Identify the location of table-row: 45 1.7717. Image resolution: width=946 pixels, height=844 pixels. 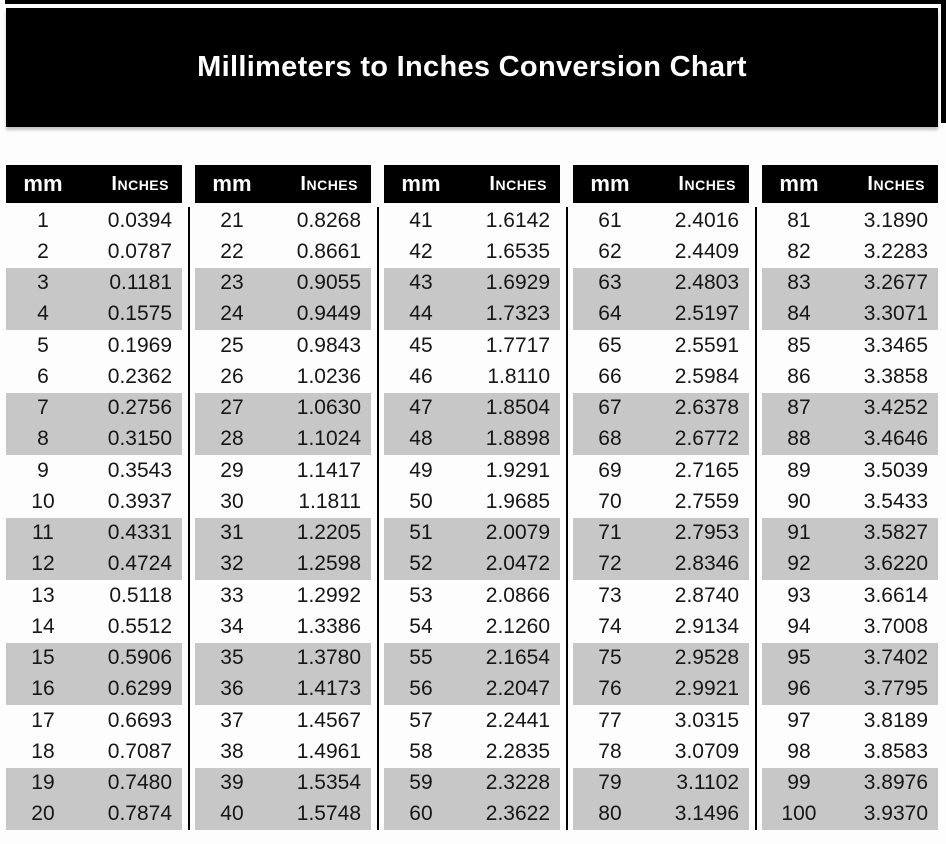
(472, 345).